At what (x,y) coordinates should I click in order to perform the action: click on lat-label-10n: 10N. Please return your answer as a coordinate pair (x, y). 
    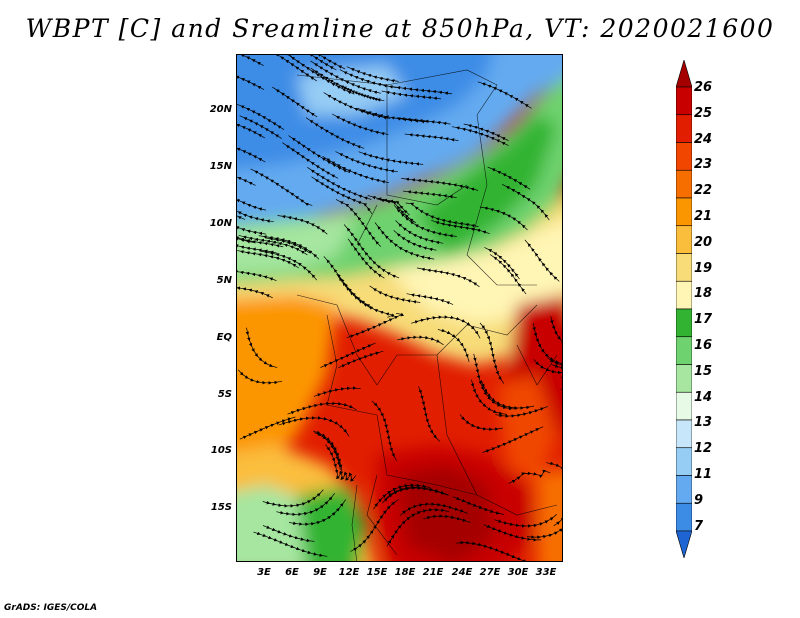
    Looking at the image, I should click on (220, 223).